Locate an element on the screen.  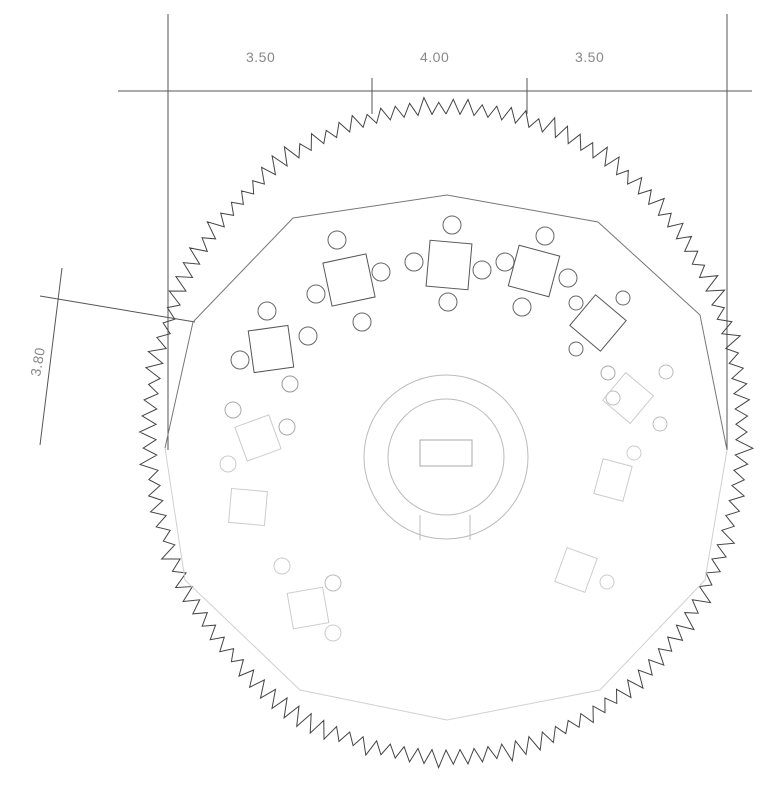
dimension-label-left-span: 3.50 is located at coordinates (260, 57).